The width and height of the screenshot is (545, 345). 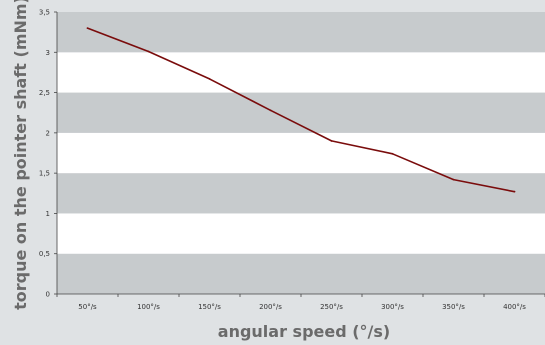 I want to click on y-tick-label: 3, so click(x=48, y=53).